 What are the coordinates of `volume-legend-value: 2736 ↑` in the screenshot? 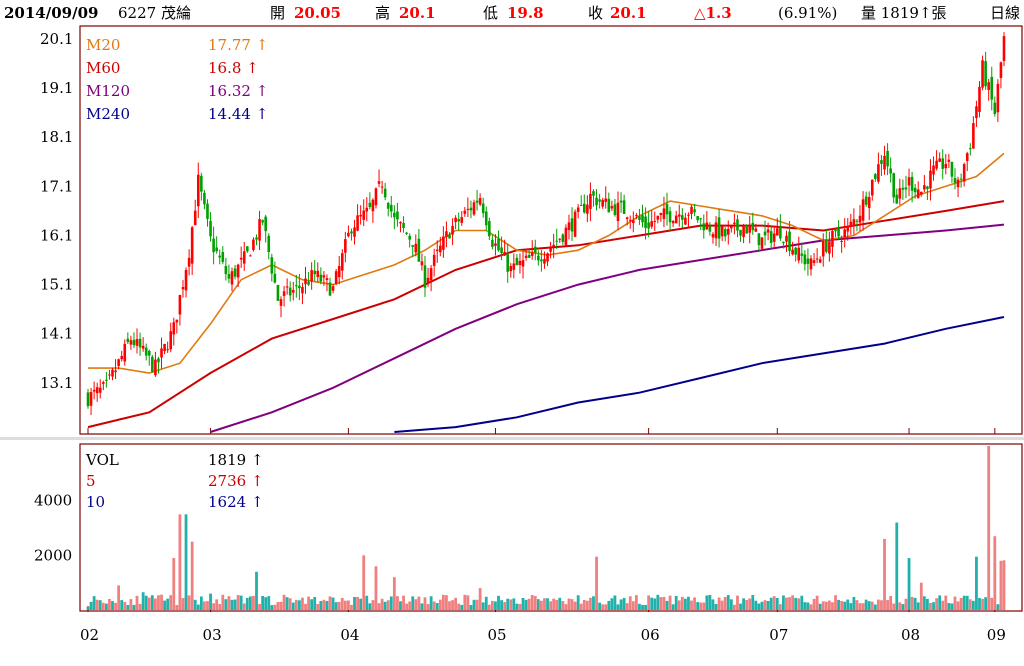 It's located at (236, 481).